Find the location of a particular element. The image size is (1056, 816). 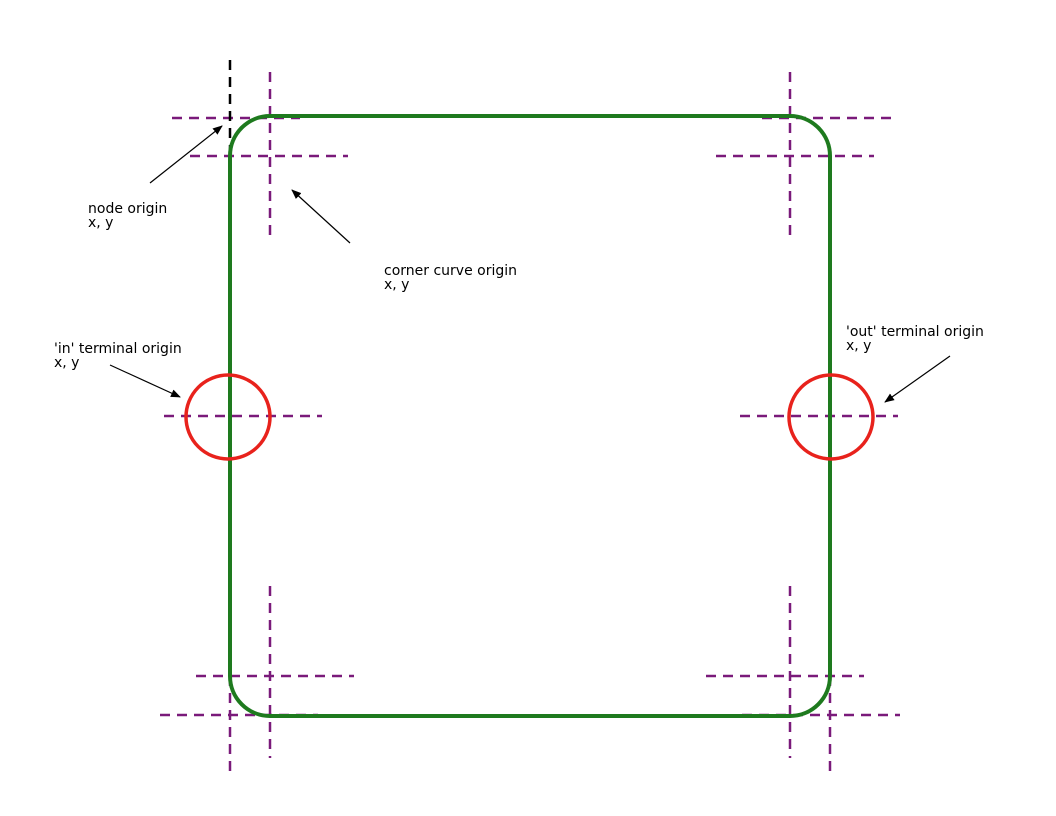

node-origin-label: node origin x, y is located at coordinates (127, 216).